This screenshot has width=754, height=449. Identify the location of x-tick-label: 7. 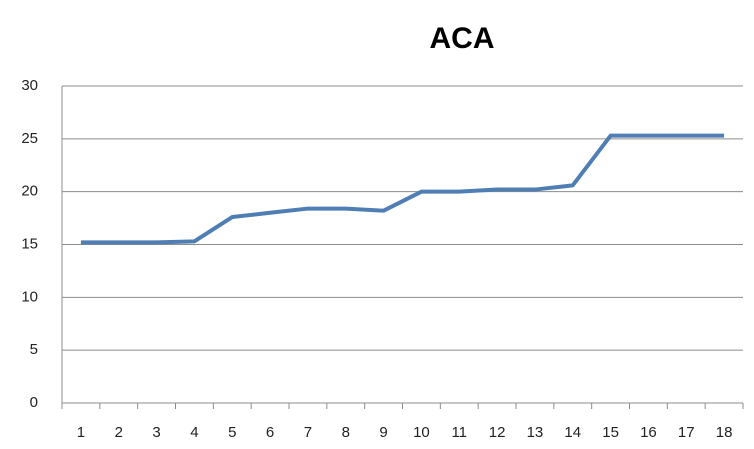
(308, 432).